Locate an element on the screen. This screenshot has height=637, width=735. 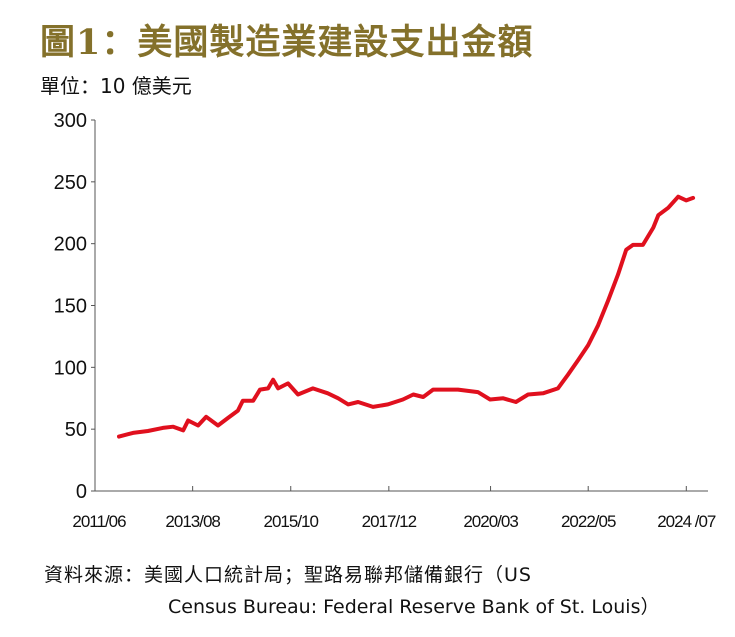
source-line-1: 資料來源：美國人口統計局；聖路易聯邦儲備銀行（US is located at coordinates (288, 575).